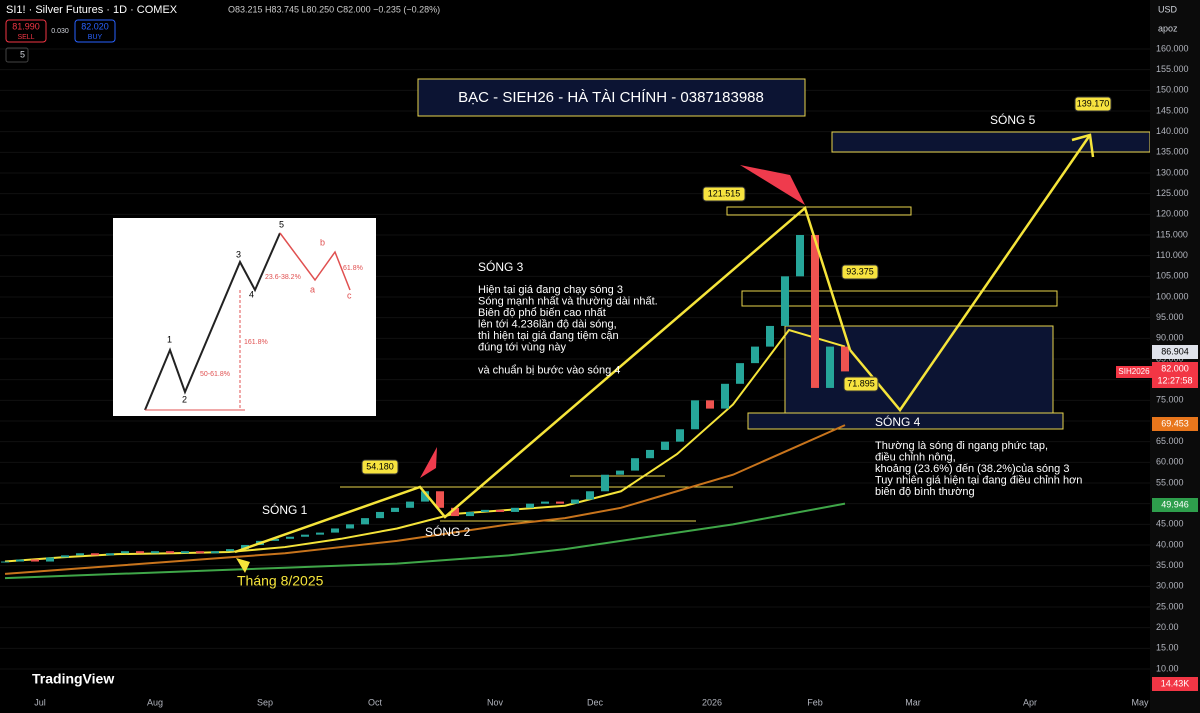  I want to click on inset-label: 3, so click(238, 254).